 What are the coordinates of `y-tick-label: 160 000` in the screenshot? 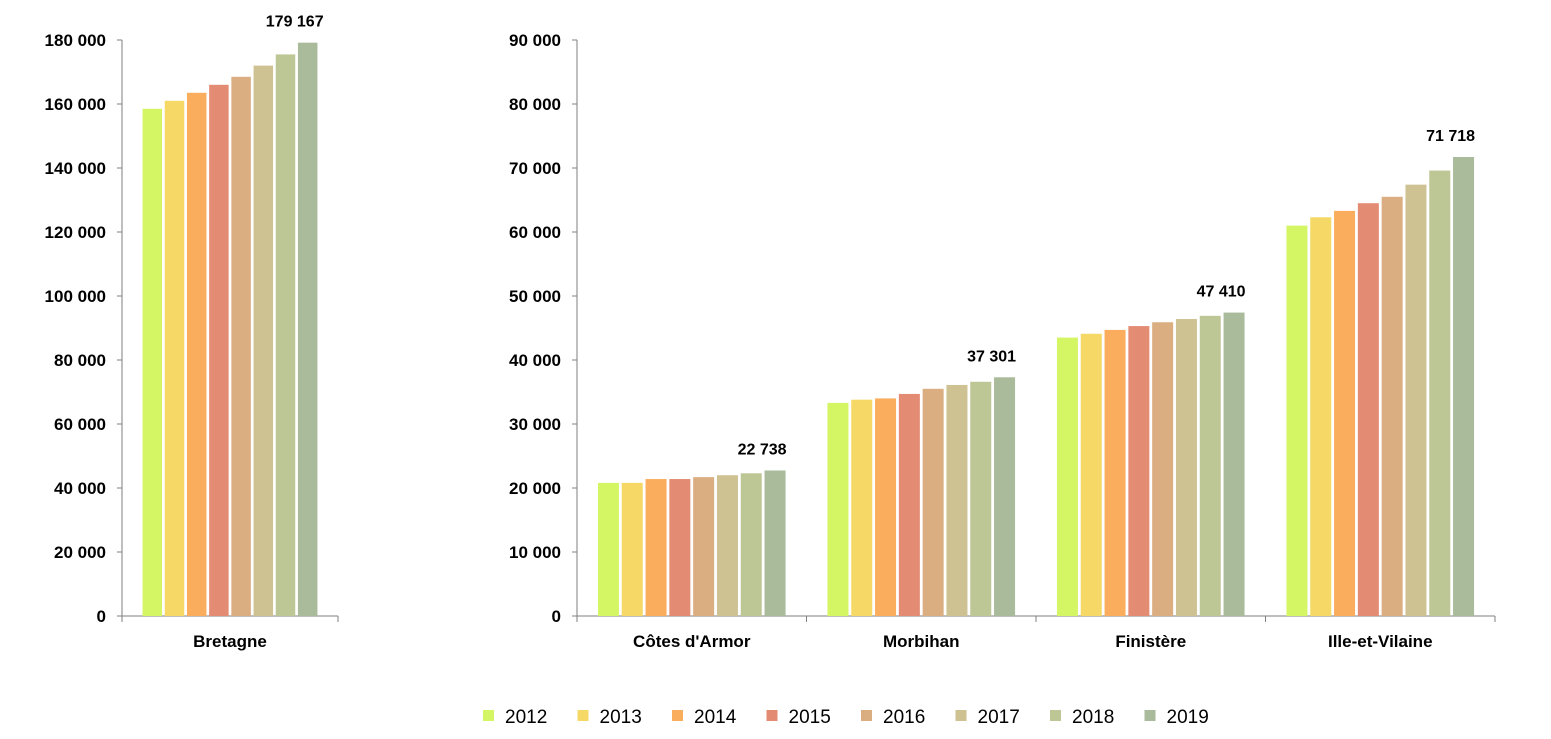 It's located at (75, 104).